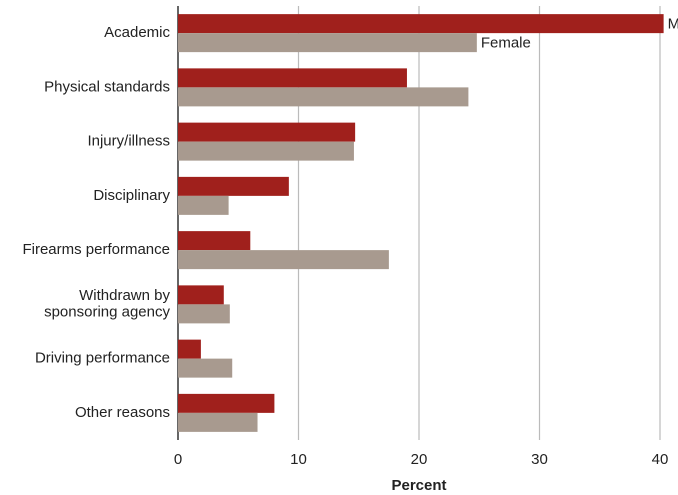  I want to click on x-axis-title: Percent, so click(418, 485).